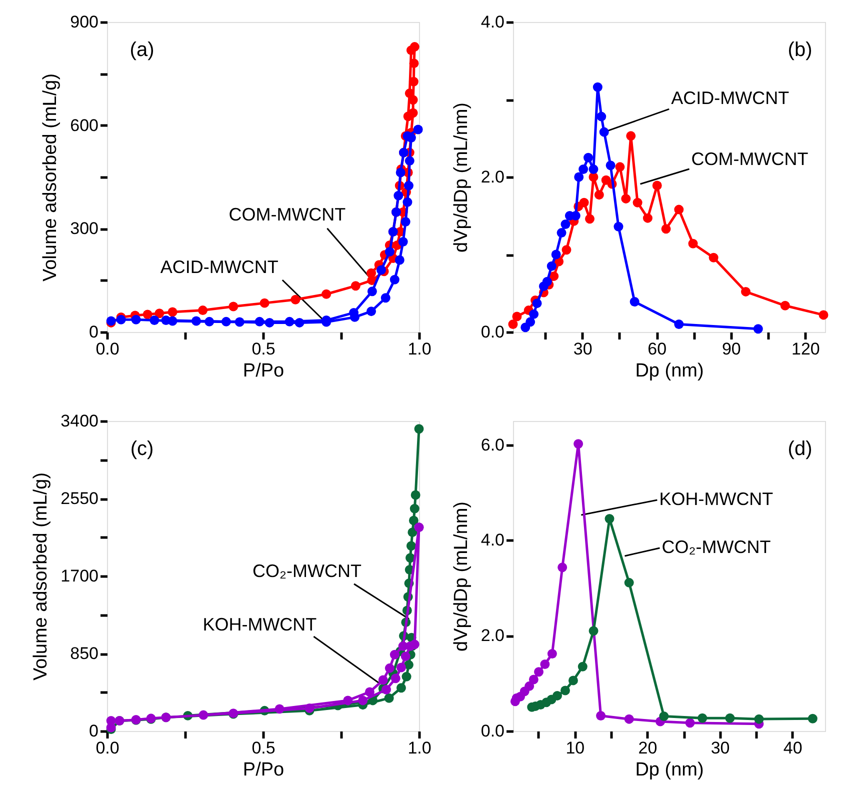 Image resolution: width=841 pixels, height=798 pixels. Describe the element at coordinates (731, 349) in the screenshot. I see `x-tick-label: 90` at that location.